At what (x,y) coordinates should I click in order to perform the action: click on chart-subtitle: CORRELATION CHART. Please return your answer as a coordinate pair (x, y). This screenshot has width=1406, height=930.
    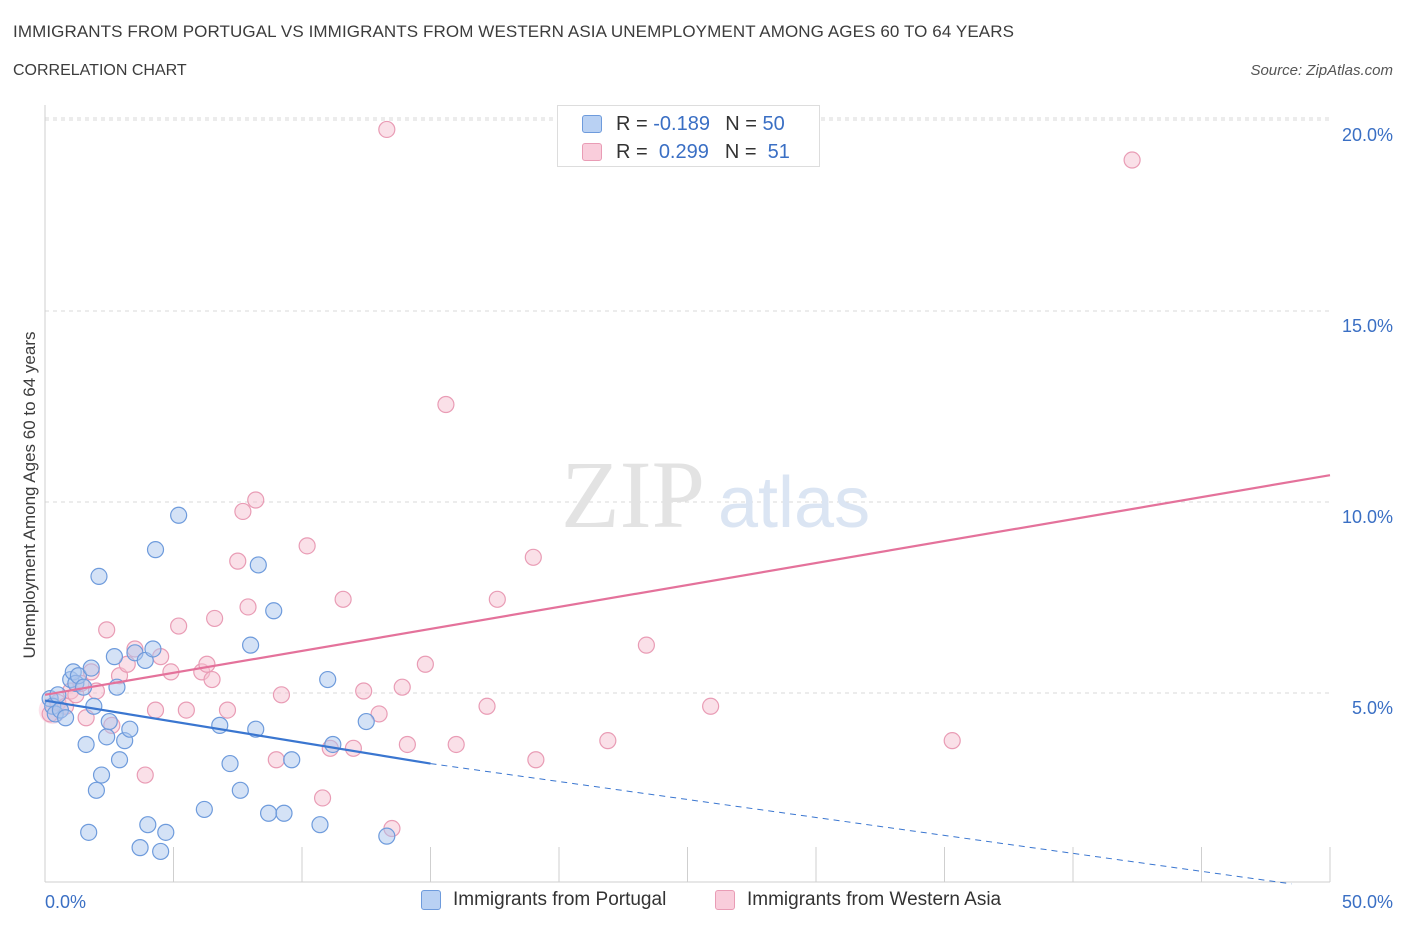
    Looking at the image, I should click on (100, 70).